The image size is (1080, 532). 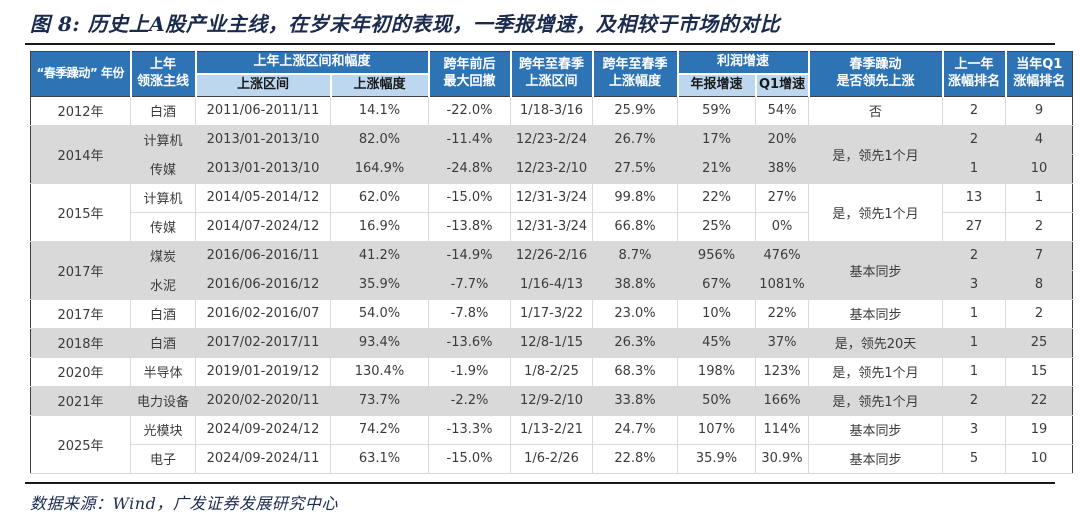 What do you see at coordinates (380, 343) in the screenshot?
I see `rise-pct-cell: 93.4%` at bounding box center [380, 343].